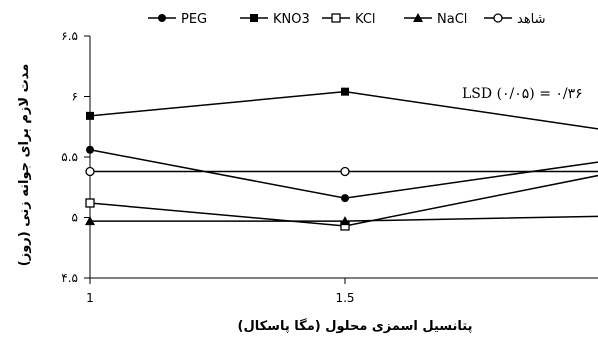 The image size is (598, 340). What do you see at coordinates (347, 19) in the screenshot?
I see `legend: PEG KNO3 KCl NaCl شاهد` at bounding box center [347, 19].